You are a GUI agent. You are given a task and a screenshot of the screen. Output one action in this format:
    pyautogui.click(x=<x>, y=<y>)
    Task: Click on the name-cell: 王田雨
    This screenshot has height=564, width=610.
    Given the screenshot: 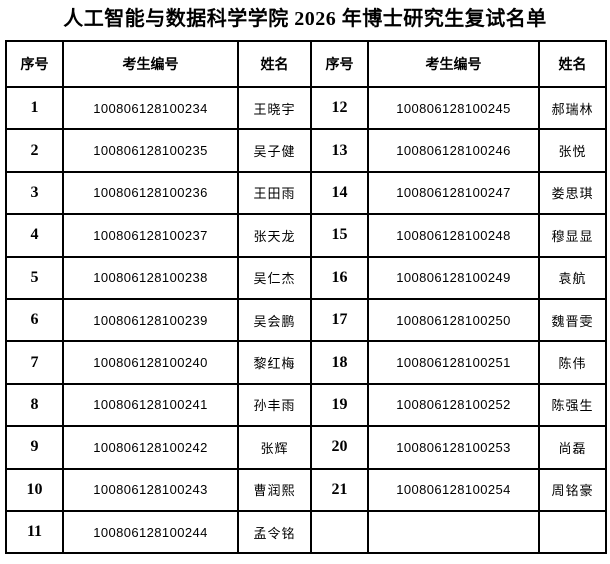 What is the action you would take?
    pyautogui.click(x=274, y=193)
    